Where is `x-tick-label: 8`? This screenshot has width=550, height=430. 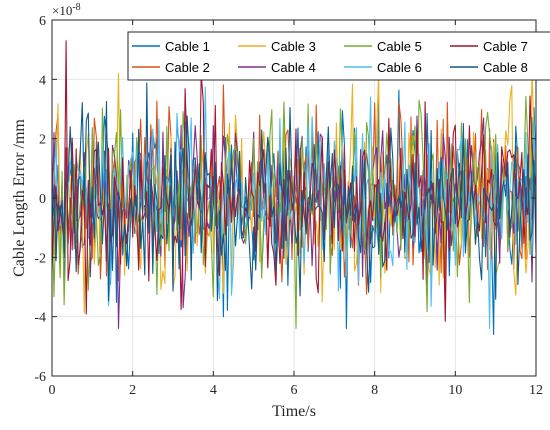
x-tick-label: 8 is located at coordinates (374, 390).